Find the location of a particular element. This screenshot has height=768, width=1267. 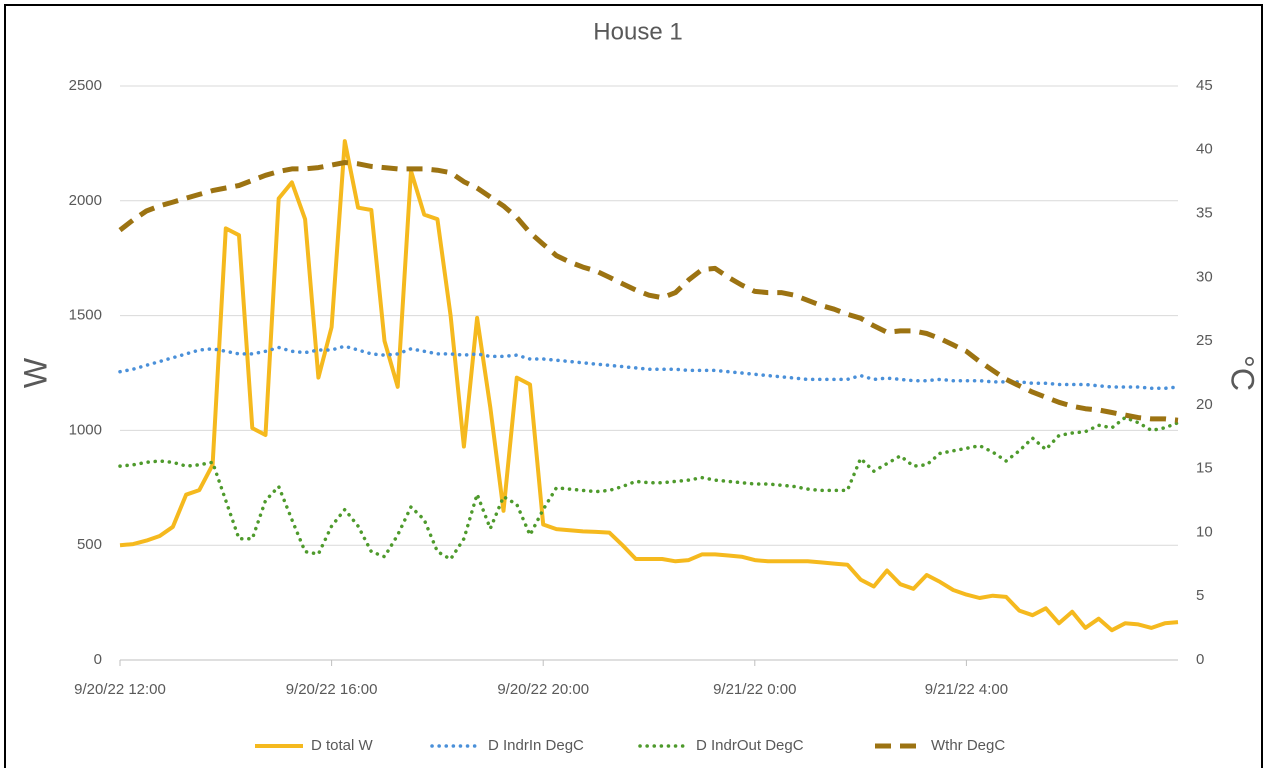

y-tick-label: 1500 is located at coordinates (85, 315).